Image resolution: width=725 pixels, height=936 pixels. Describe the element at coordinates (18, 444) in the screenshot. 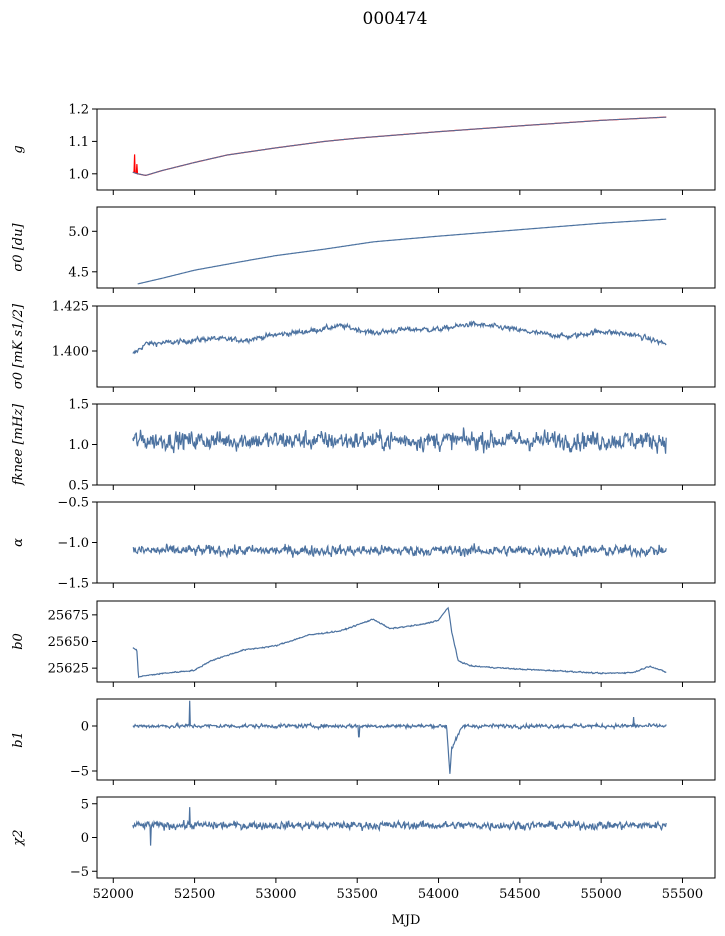

I see `y-axis-label-4: fknee [mHz]` at that location.